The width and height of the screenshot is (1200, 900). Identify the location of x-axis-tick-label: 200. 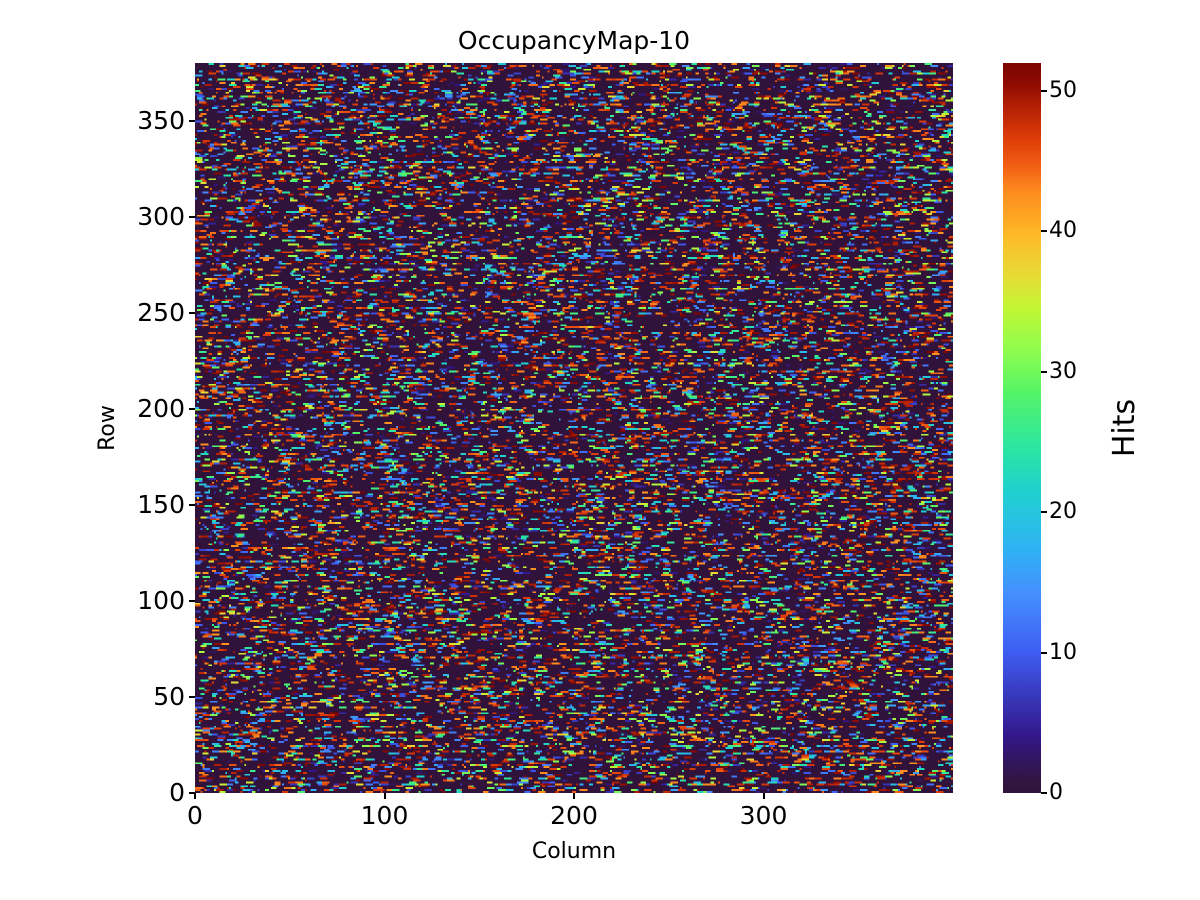
(574, 815).